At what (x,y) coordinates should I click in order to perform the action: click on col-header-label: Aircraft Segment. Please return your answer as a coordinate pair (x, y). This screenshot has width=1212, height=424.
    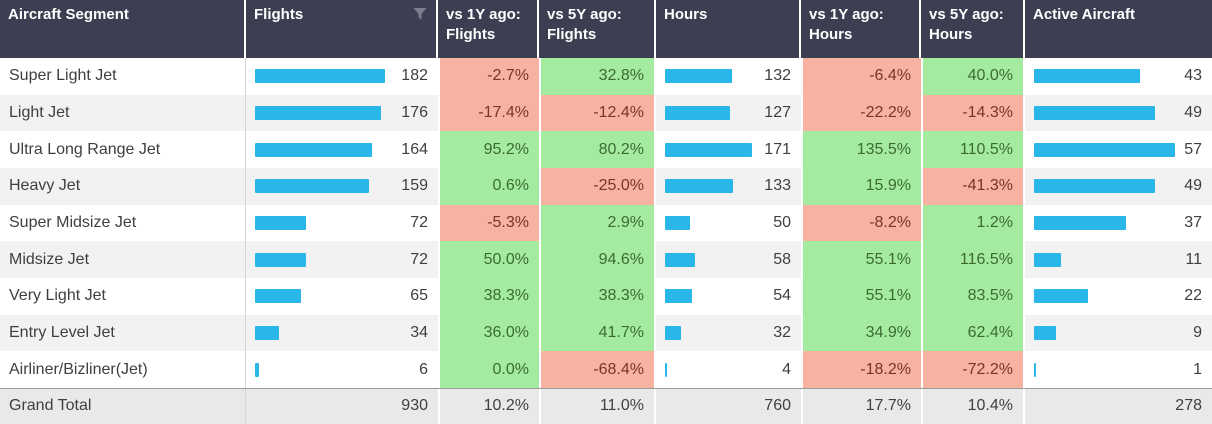
    Looking at the image, I should click on (68, 14).